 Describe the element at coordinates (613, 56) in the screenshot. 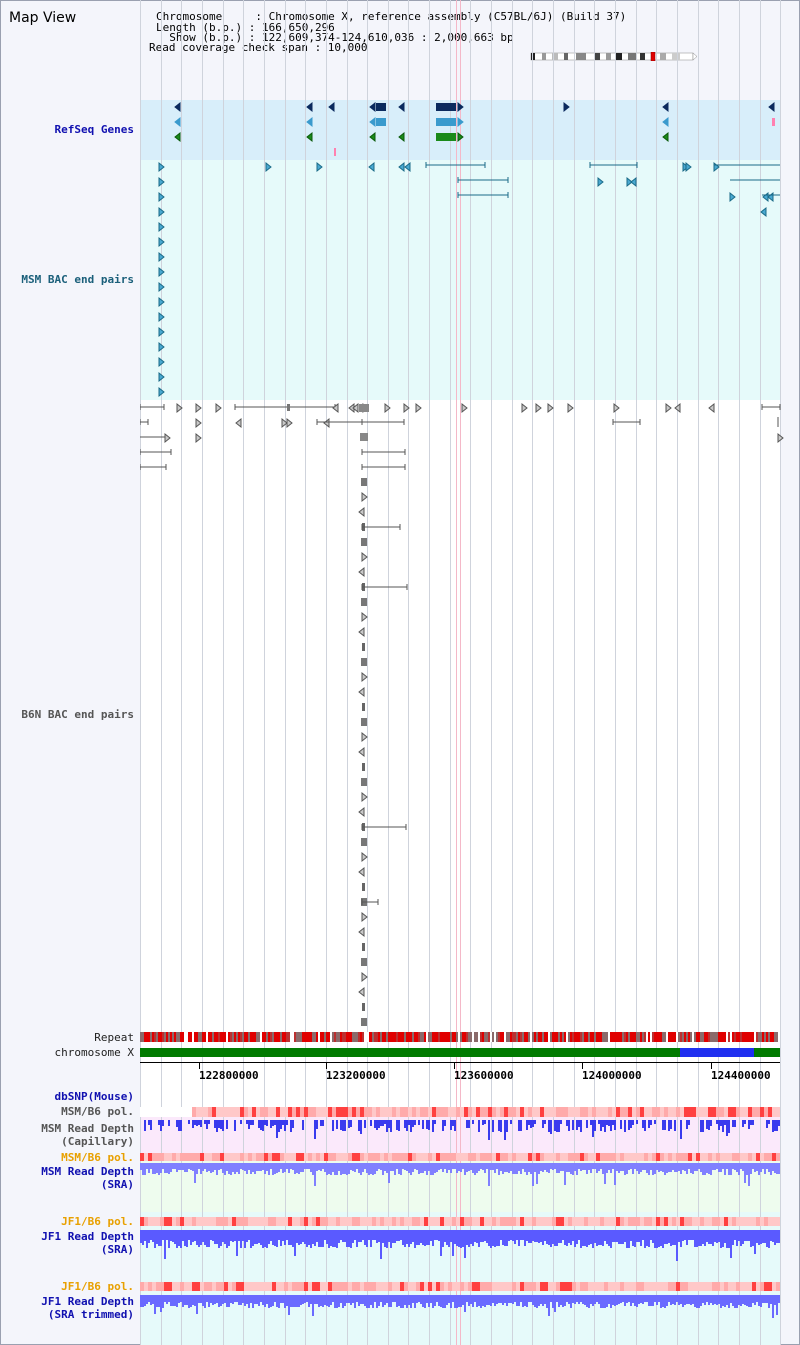

I see `chromosome-ideogram` at that location.